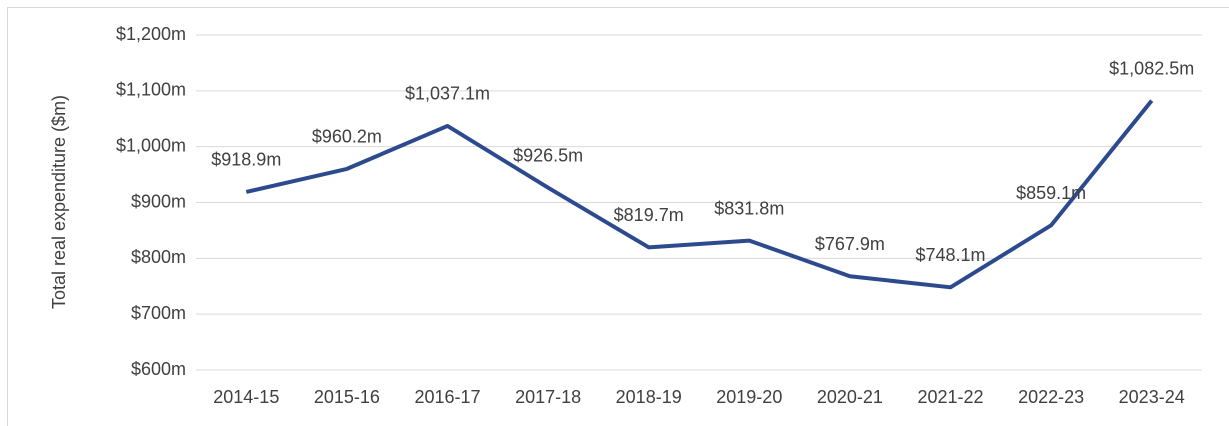 This screenshot has width=1229, height=426. What do you see at coordinates (850, 397) in the screenshot?
I see `x-tick-label: 2020-21` at bounding box center [850, 397].